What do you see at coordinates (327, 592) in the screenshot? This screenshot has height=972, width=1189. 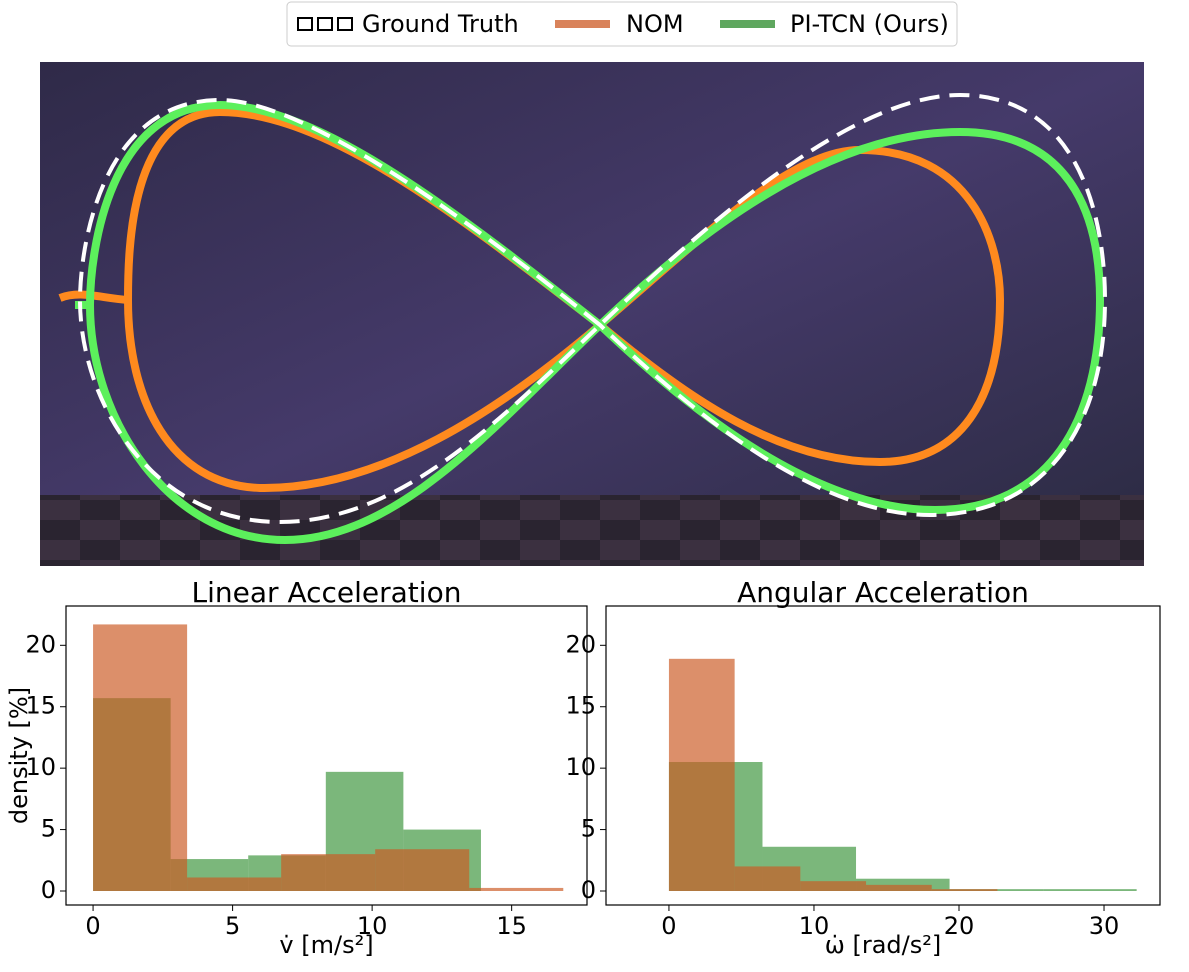 I see `chart-title: Linear Acceleration` at bounding box center [327, 592].